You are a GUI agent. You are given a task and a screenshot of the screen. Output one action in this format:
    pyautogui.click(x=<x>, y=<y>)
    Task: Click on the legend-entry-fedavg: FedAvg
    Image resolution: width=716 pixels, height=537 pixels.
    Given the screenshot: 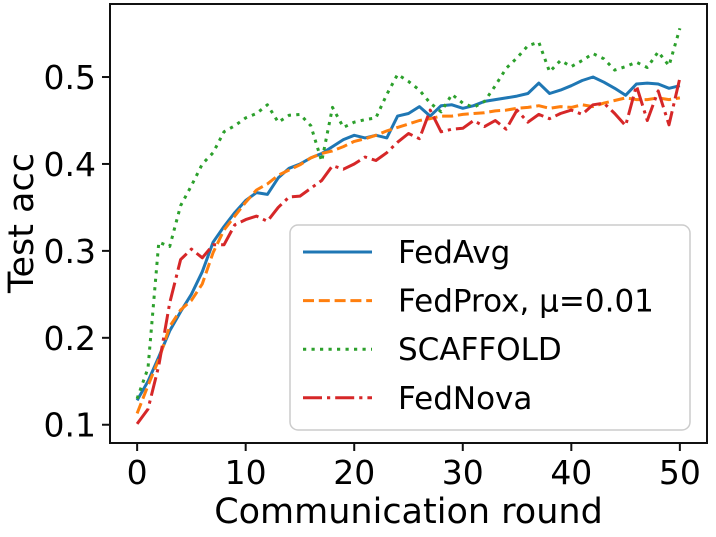 What is the action you would take?
    pyautogui.click(x=406, y=253)
    